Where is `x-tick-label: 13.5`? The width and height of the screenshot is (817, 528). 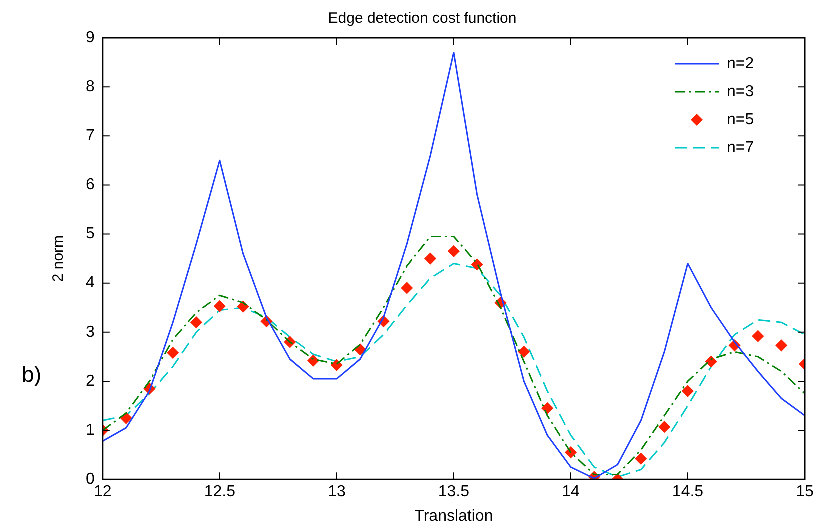 x-tick-label: 13.5 is located at coordinates (454, 492).